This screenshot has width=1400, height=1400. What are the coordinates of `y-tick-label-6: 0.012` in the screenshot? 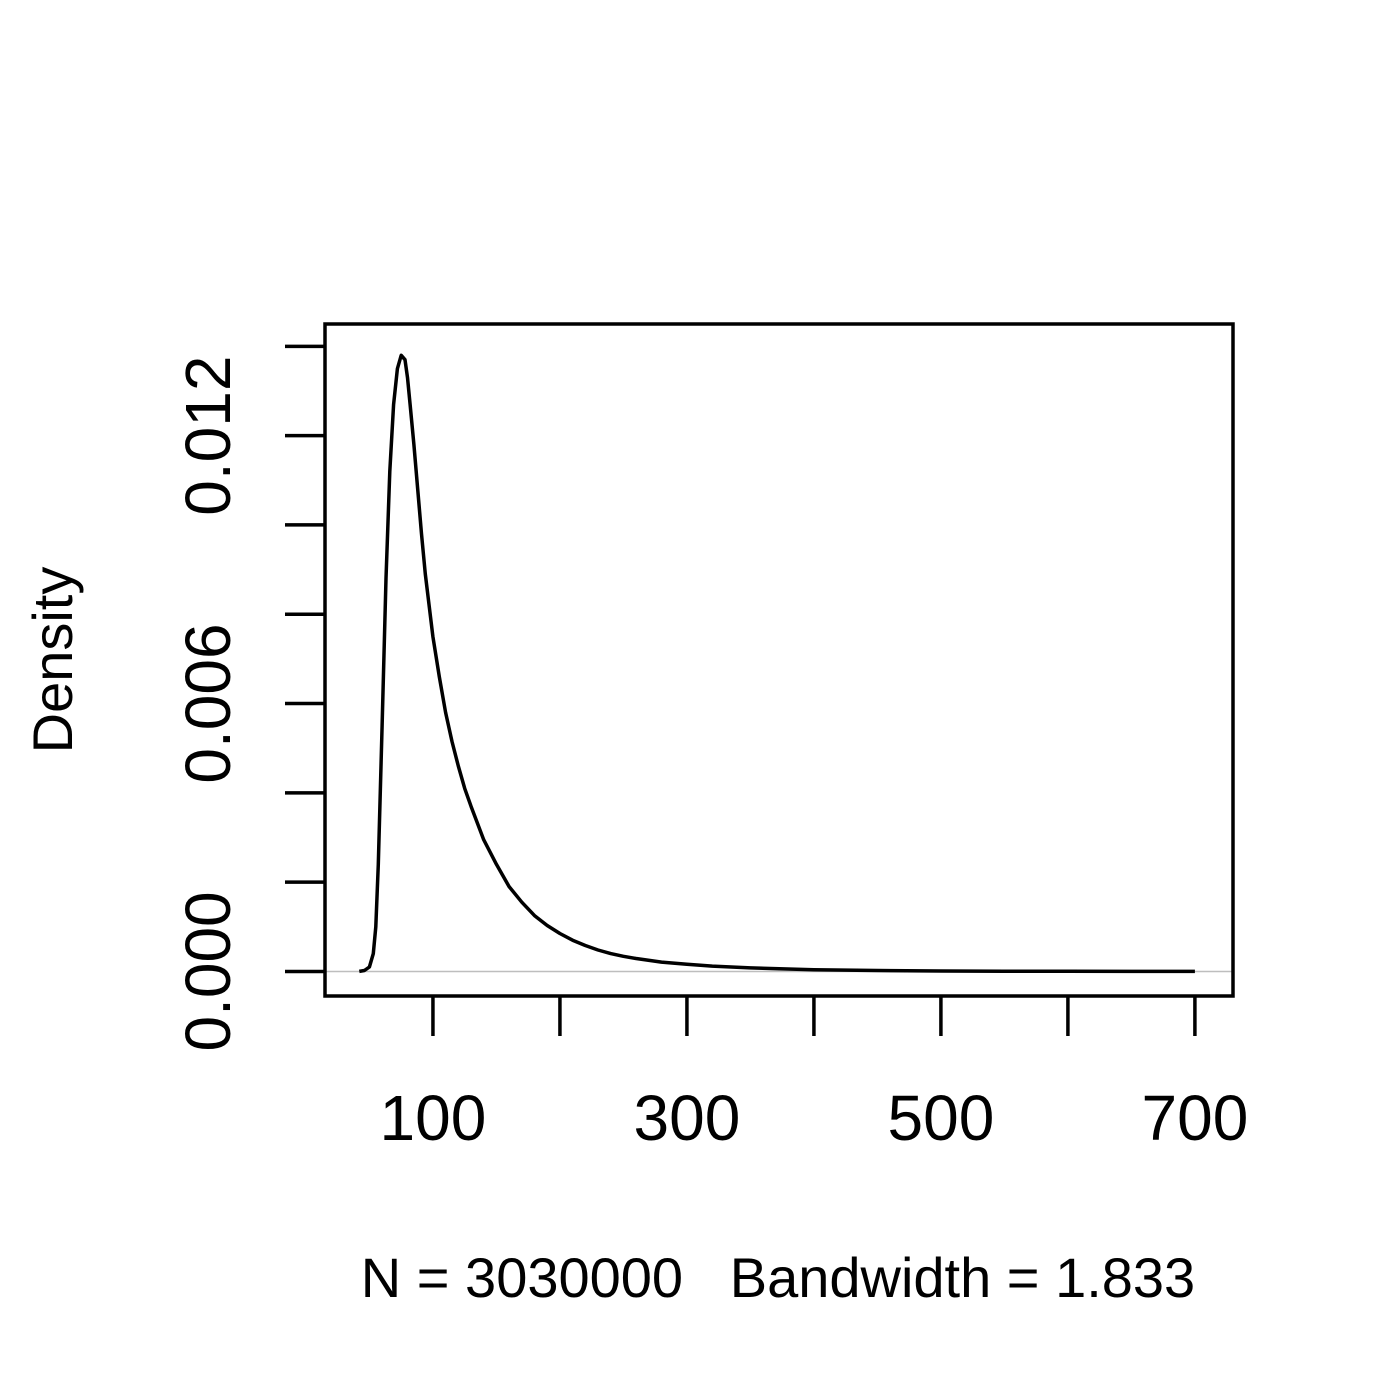 It's located at (208, 436).